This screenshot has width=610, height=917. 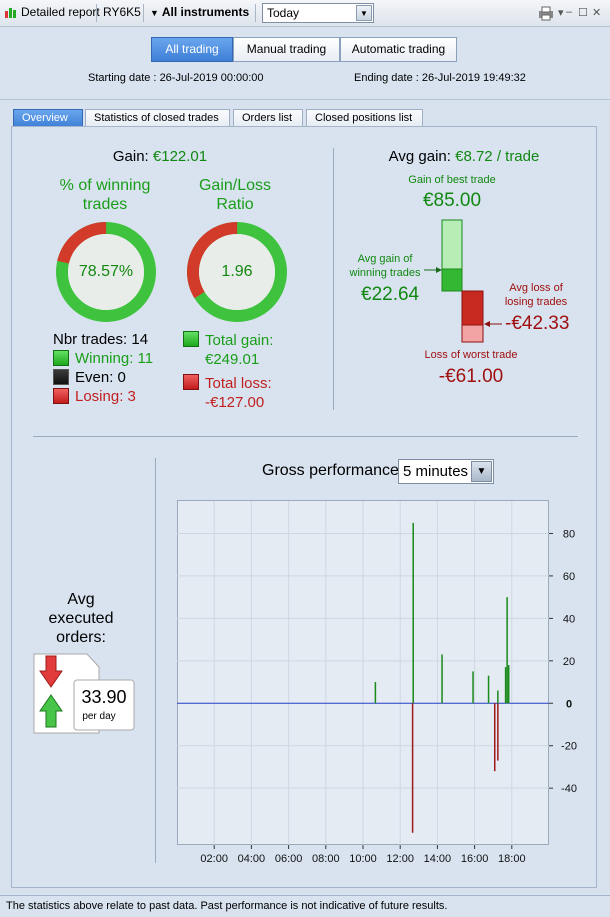 What do you see at coordinates (597, 13) in the screenshot?
I see `close-icon: ✕` at bounding box center [597, 13].